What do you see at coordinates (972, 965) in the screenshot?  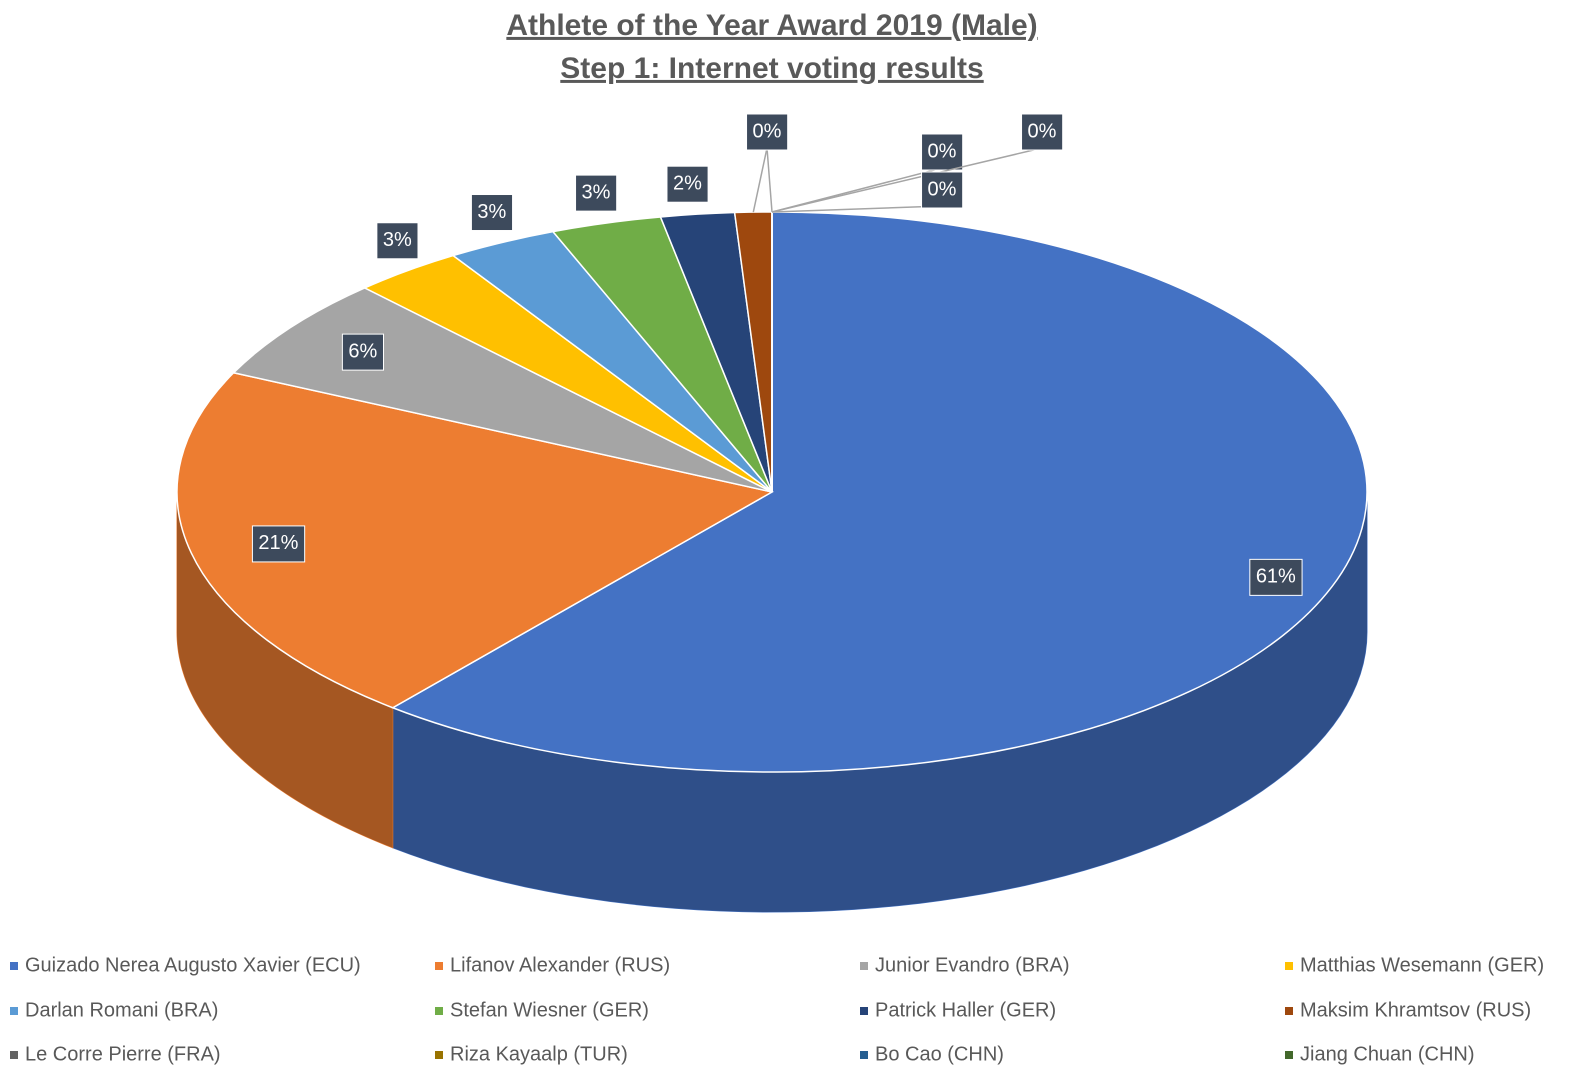 I see `legend-label: Junior Evandro (BRA)` at bounding box center [972, 965].